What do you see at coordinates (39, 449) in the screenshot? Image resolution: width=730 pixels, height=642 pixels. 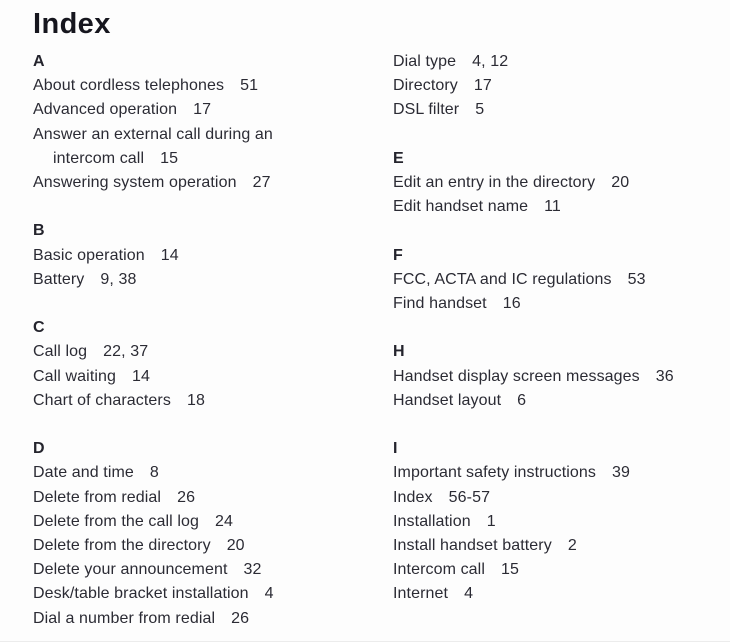 I see `section-letter: D` at bounding box center [39, 449].